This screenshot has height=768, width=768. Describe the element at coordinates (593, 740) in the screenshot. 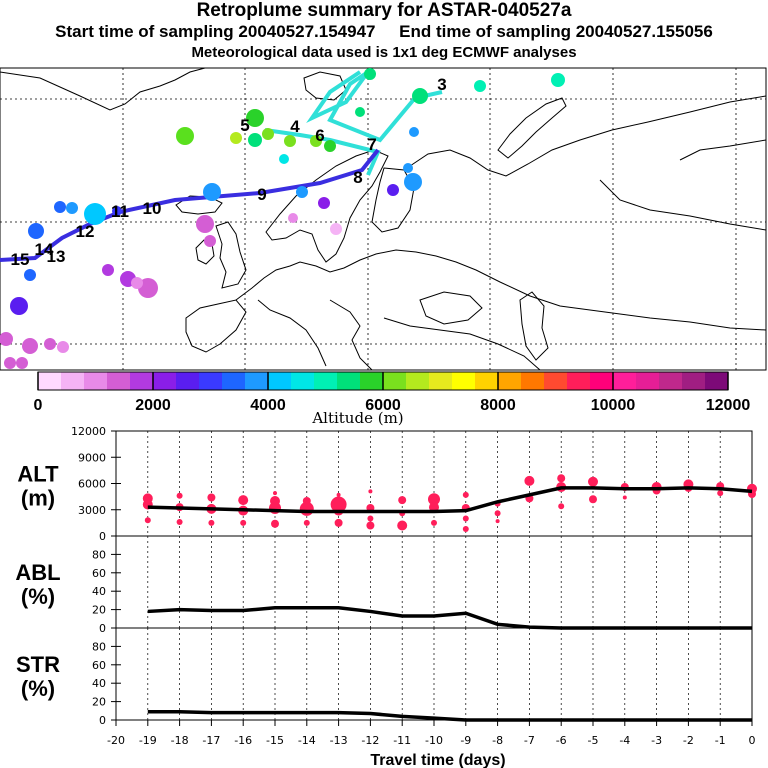

I see `x-tick-label: -5` at that location.